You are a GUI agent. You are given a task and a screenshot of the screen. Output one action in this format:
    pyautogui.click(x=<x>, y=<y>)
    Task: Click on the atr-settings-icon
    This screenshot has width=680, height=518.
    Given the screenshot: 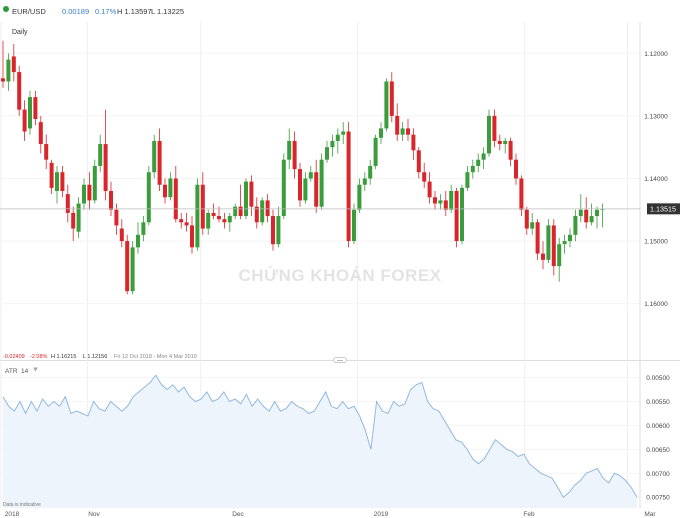 What is the action you would take?
    pyautogui.click(x=35, y=369)
    